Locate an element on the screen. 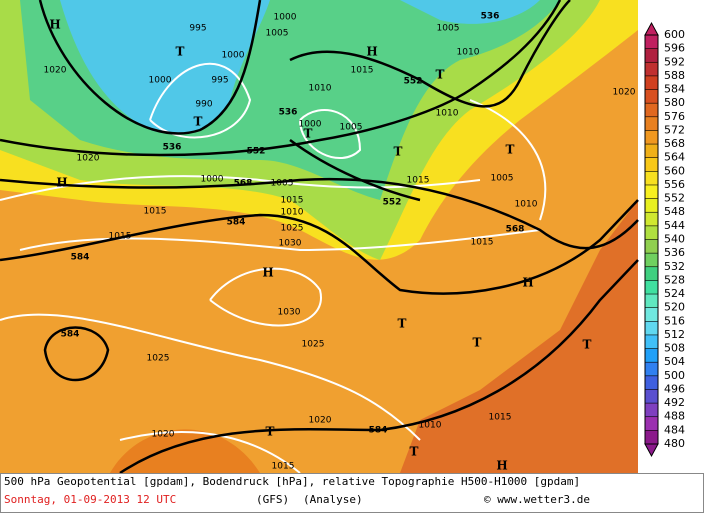  colorbar-label: 572 is located at coordinates (674, 129).